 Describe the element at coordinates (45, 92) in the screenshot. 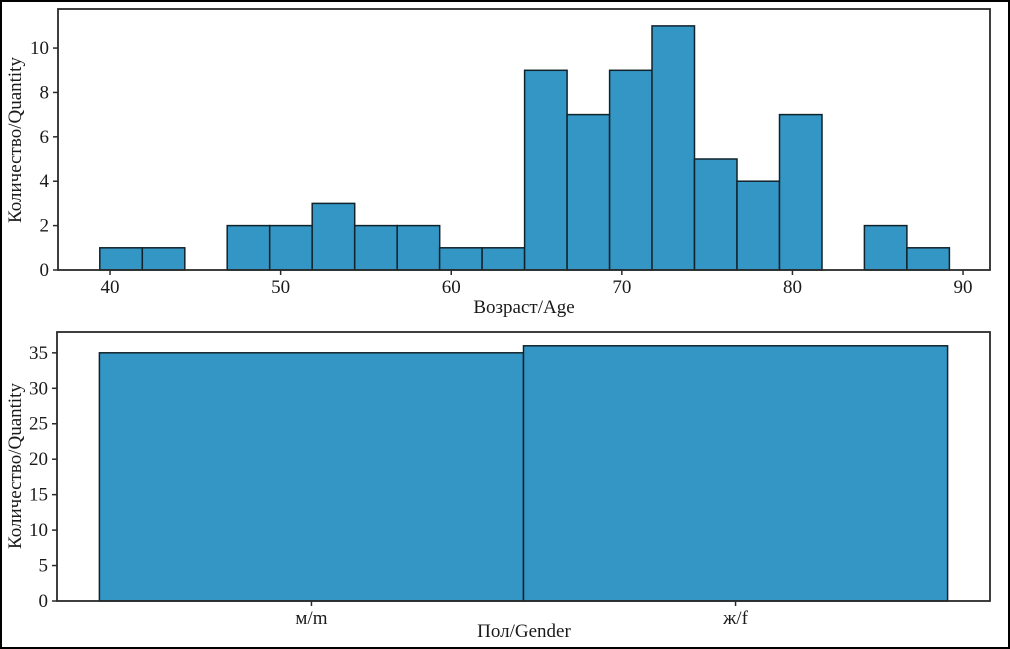

I see `y-tick-label: 8` at that location.